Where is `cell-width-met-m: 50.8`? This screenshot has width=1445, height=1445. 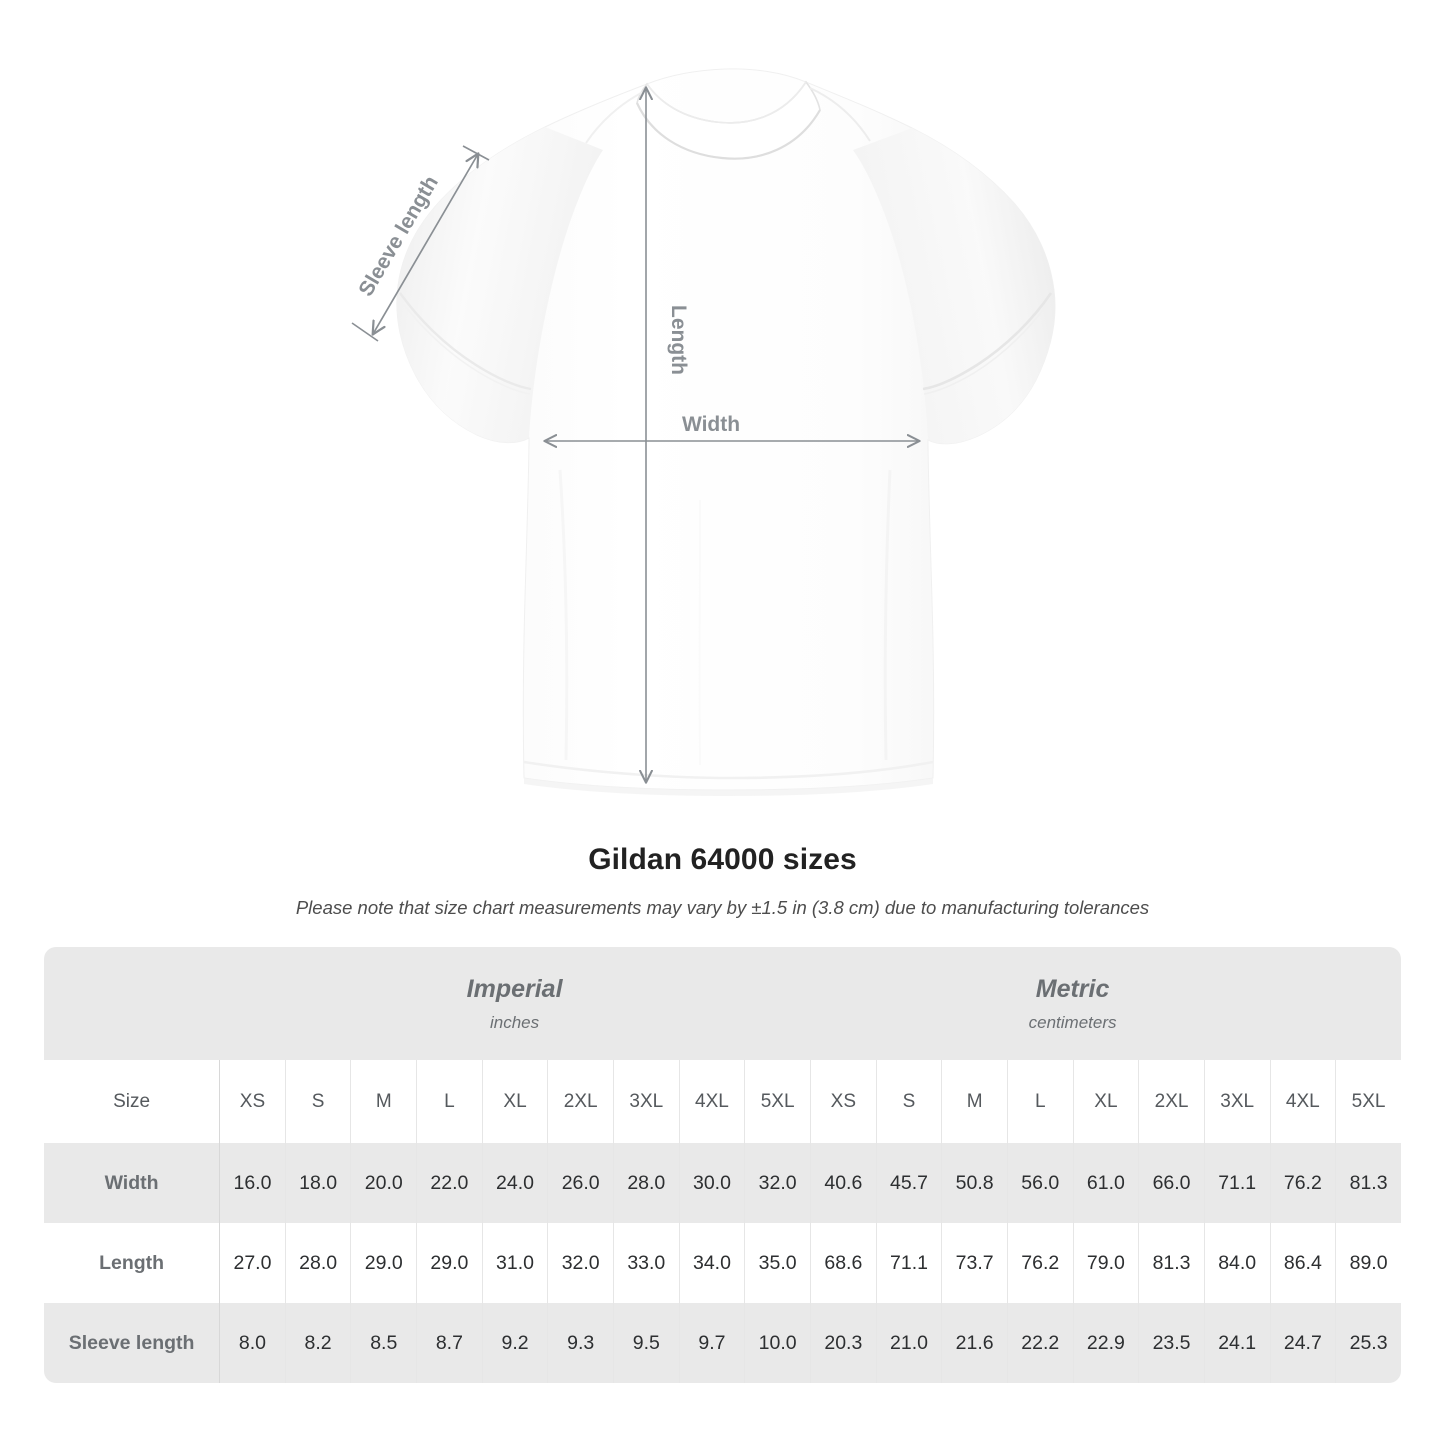
cell-width-met-m: 50.8 is located at coordinates (974, 1183).